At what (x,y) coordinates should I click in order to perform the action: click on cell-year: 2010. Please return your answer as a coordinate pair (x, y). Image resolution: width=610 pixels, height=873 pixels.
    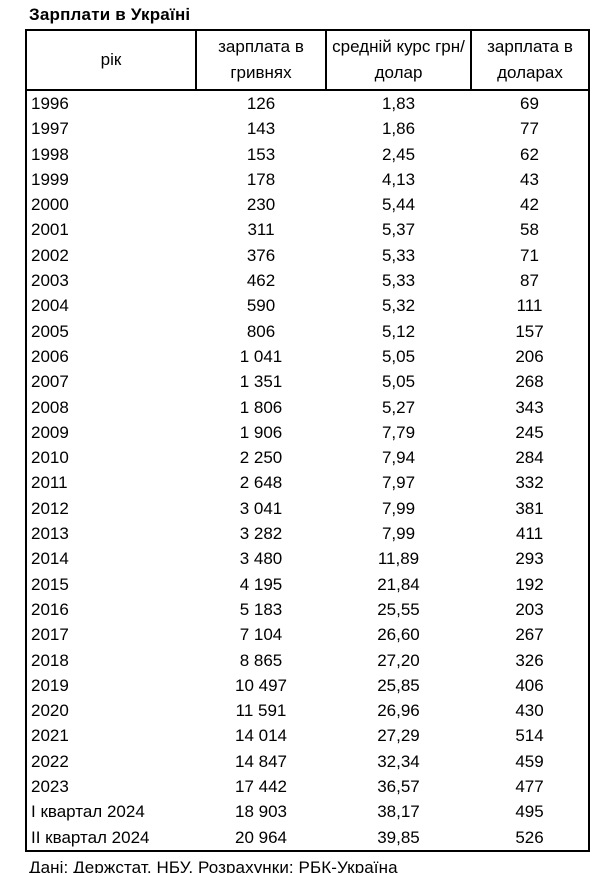
    Looking at the image, I should click on (50, 458).